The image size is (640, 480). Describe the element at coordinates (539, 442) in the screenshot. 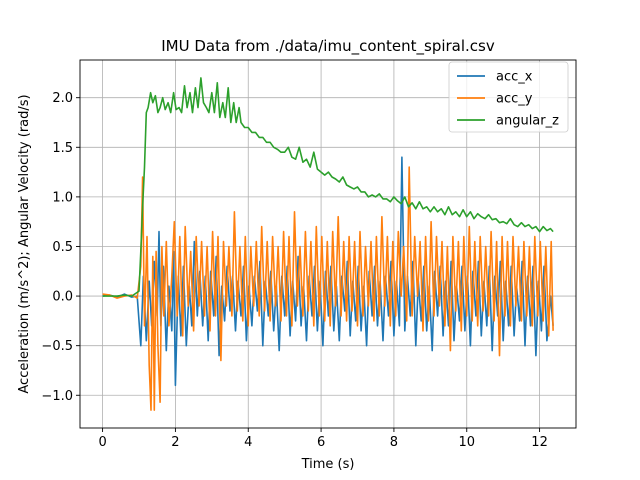

I see `x-tick-label: 12` at that location.